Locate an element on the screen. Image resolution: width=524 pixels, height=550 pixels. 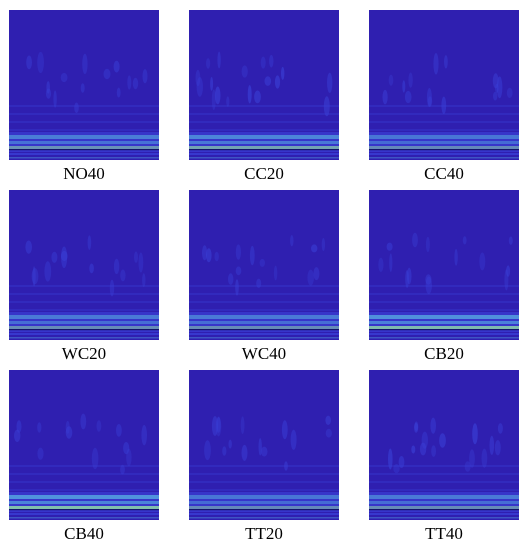
panel-caption: TT20 is located at coordinates (264, 533).